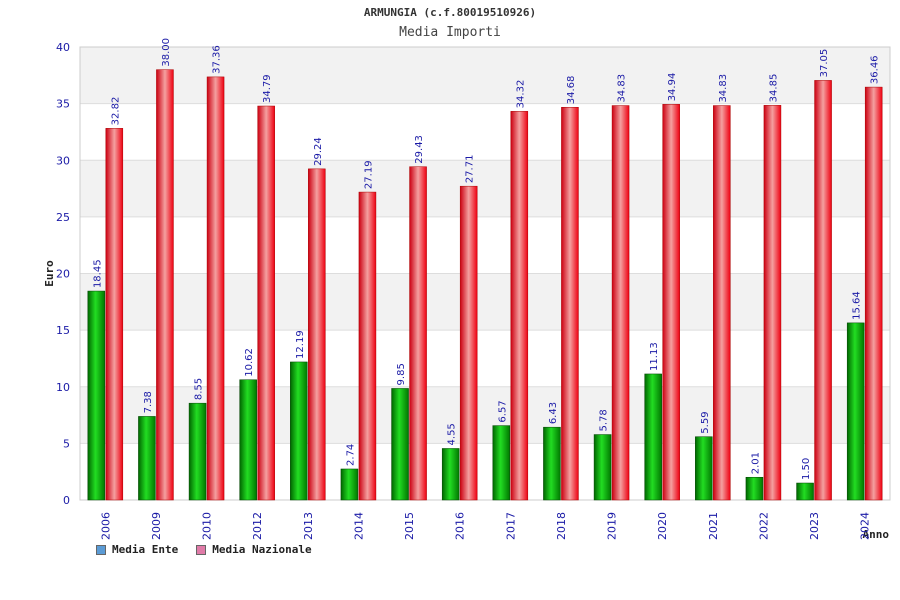 This screenshot has width=900, height=600. What do you see at coordinates (814, 526) in the screenshot?
I see `x-tick-label: 2023` at bounding box center [814, 526].